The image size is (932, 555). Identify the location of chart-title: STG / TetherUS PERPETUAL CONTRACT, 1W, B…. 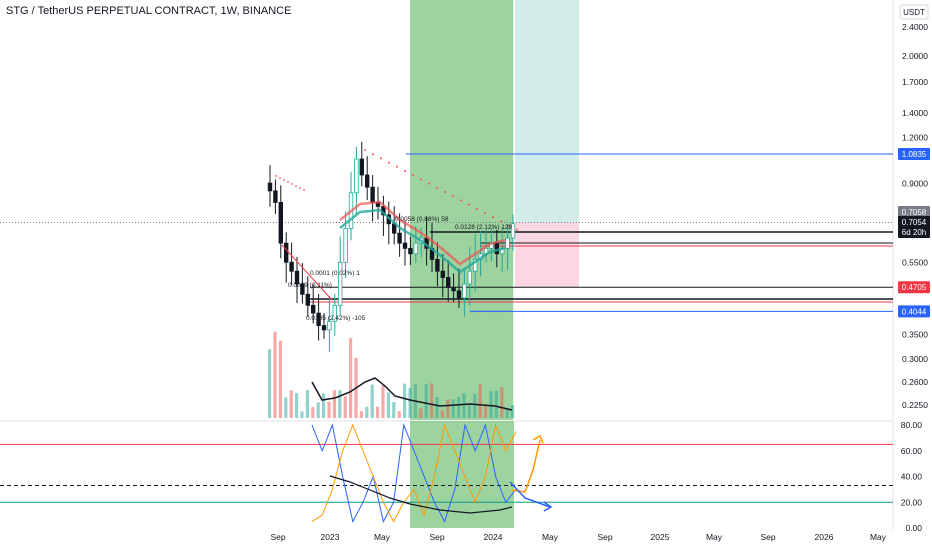
(149, 11).